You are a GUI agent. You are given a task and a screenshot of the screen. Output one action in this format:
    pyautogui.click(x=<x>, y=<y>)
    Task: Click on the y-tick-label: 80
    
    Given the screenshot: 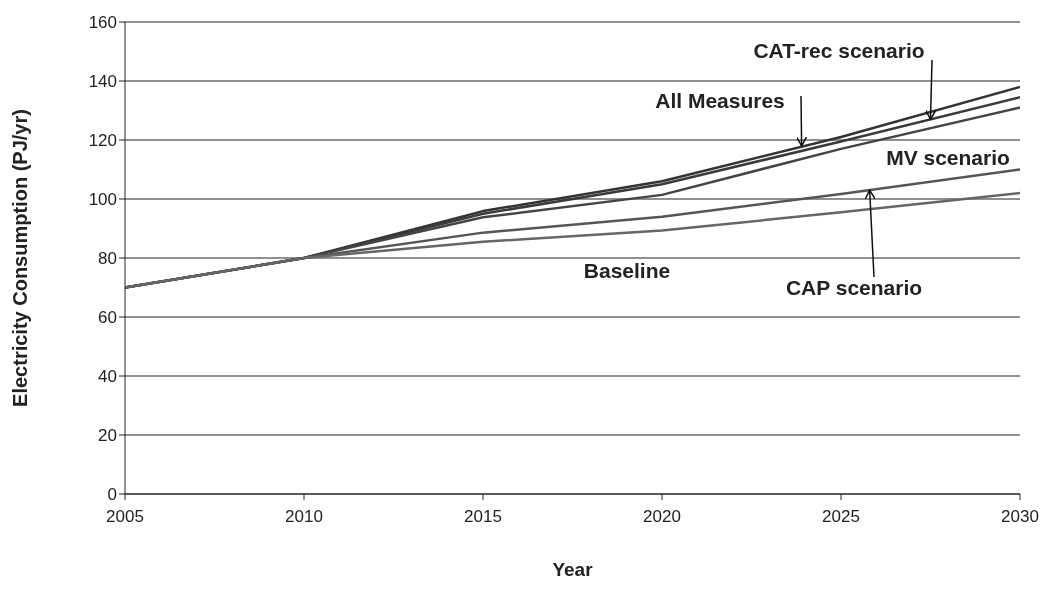 What is the action you would take?
    pyautogui.click(x=107, y=259)
    